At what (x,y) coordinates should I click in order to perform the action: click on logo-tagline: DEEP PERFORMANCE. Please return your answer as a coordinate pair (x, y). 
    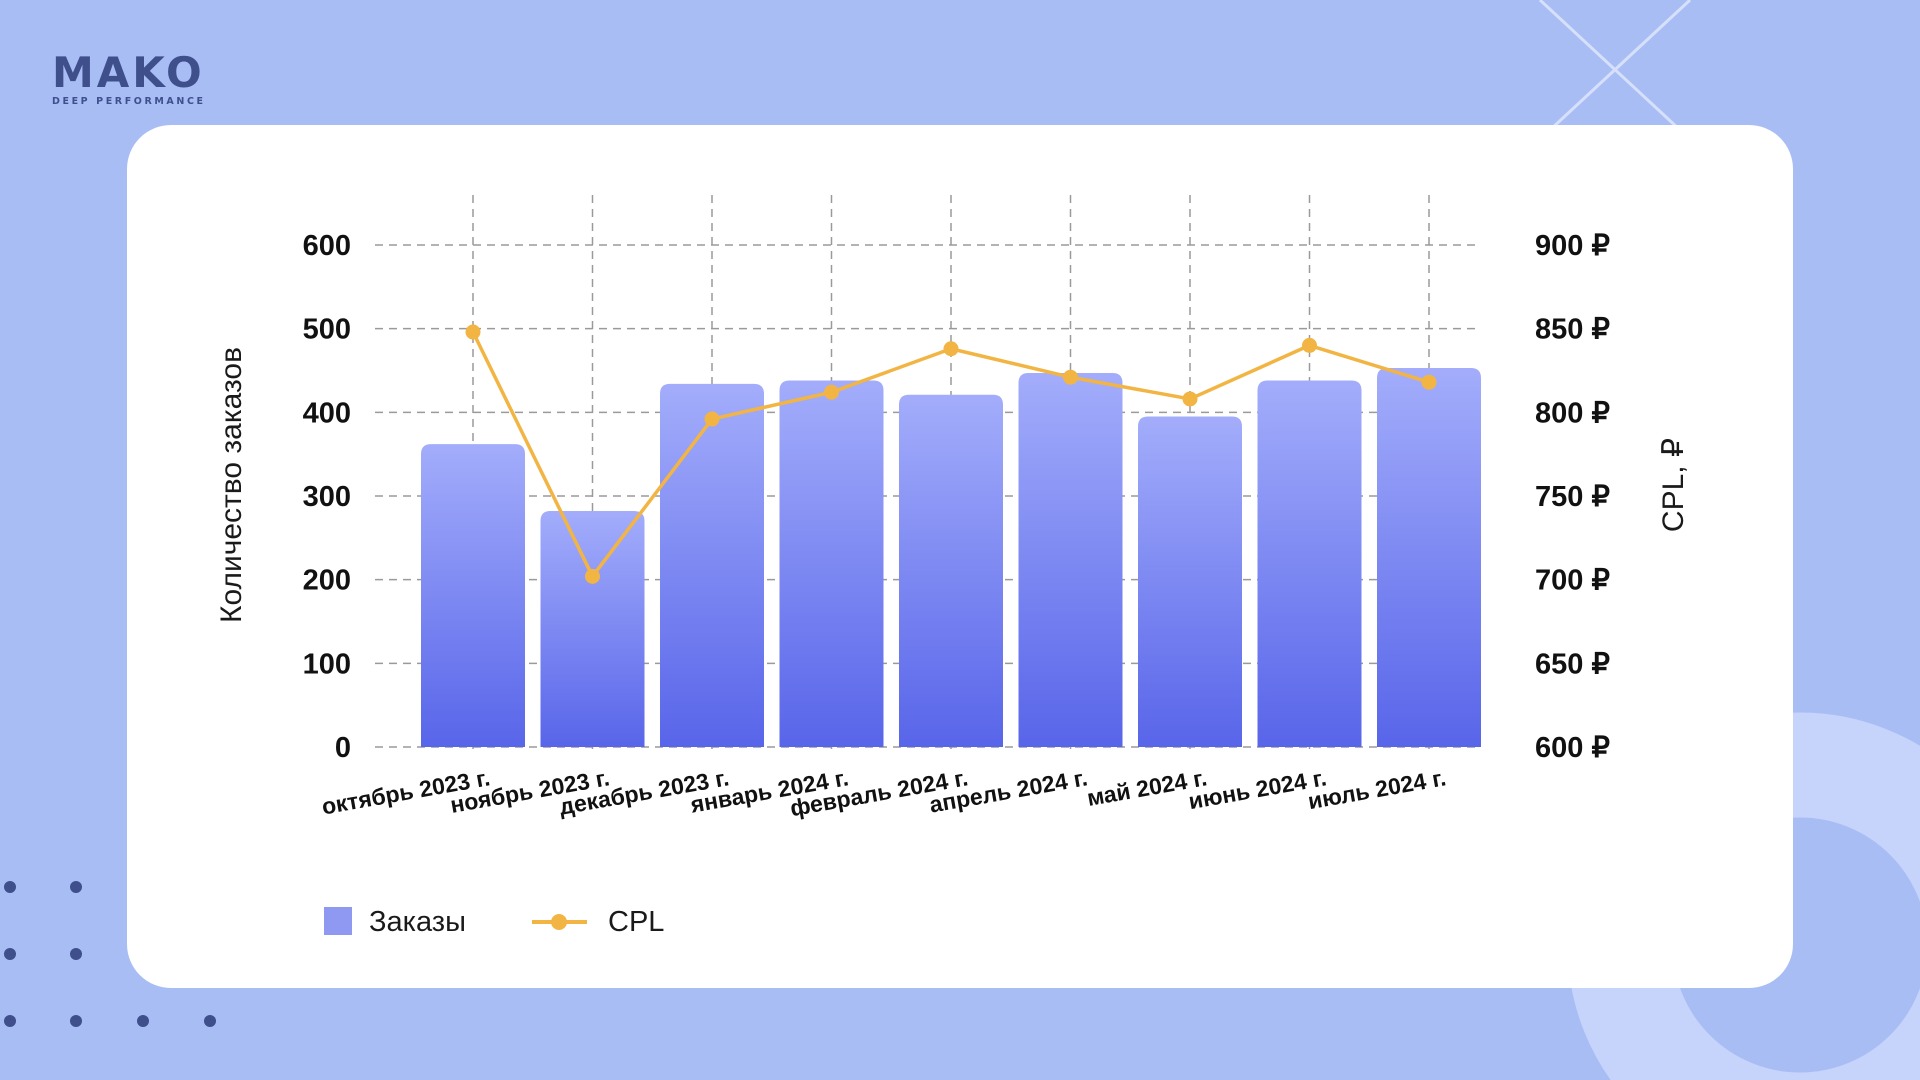
    Looking at the image, I should click on (129, 101).